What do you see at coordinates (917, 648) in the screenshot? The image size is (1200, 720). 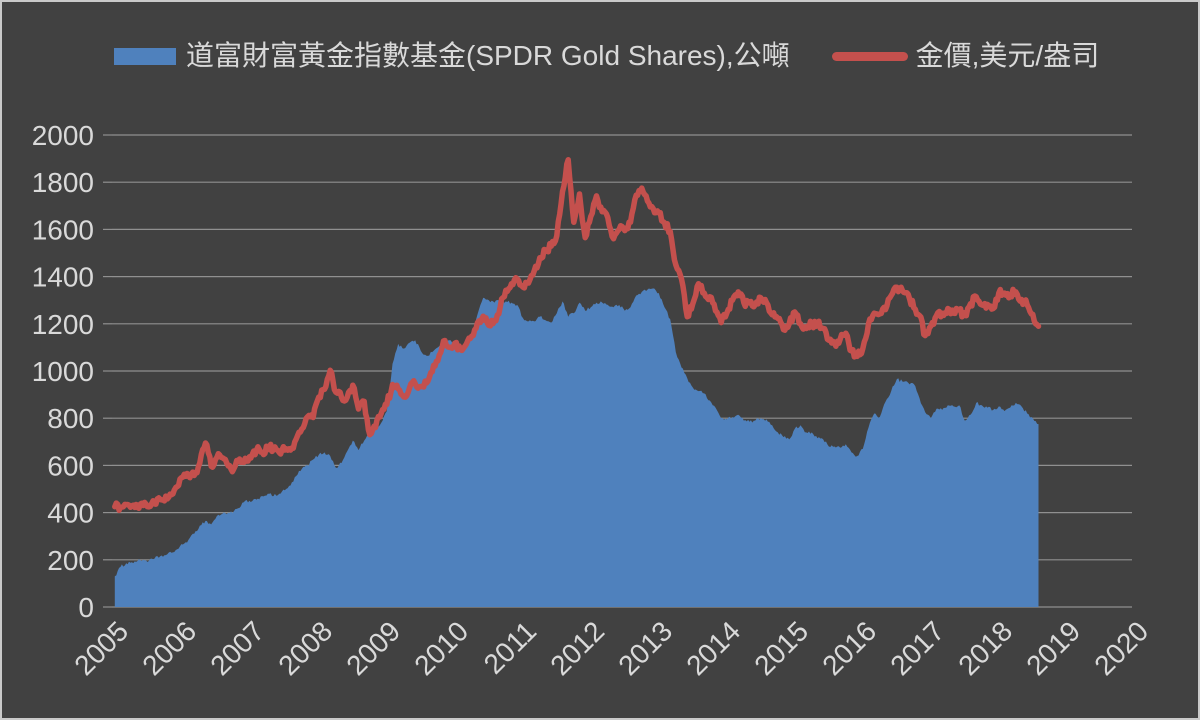 I see `x-axis-tick-label: 2017` at bounding box center [917, 648].